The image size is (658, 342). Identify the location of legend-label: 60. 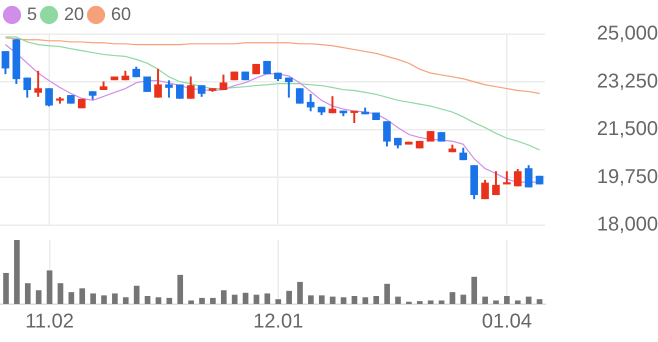
(121, 14).